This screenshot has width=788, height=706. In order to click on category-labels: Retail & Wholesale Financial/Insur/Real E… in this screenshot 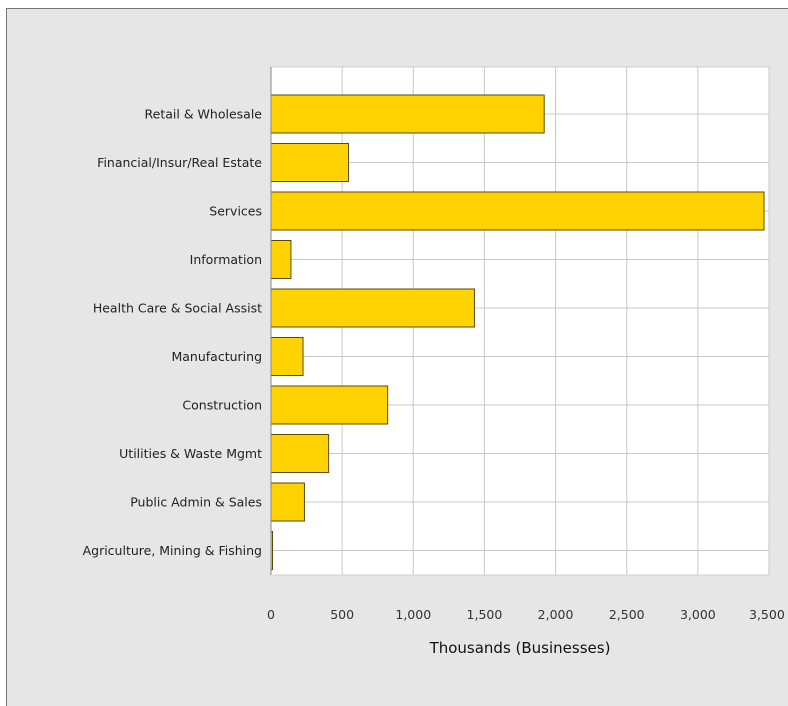, I will do `click(173, 333)`.